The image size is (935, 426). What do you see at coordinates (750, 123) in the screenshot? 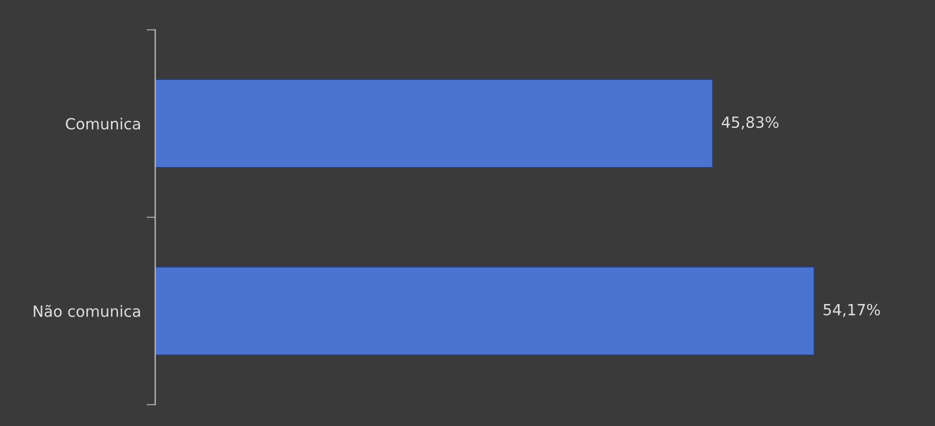
I see `data-label: 45,83%` at bounding box center [750, 123].